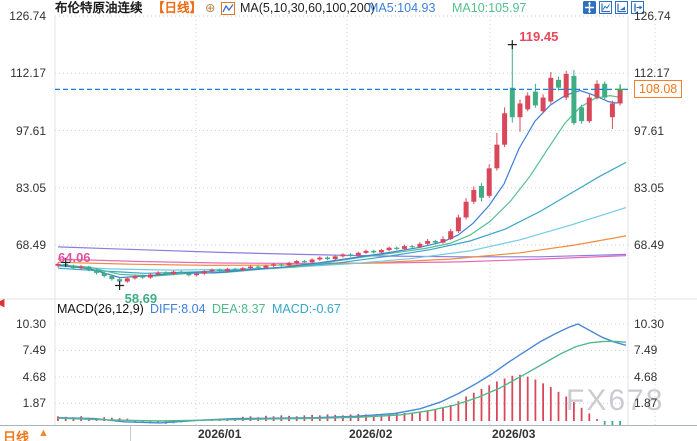 The image size is (697, 441). What do you see at coordinates (539, 36) in the screenshot?
I see `high-annotation: 119.45` at bounding box center [539, 36].